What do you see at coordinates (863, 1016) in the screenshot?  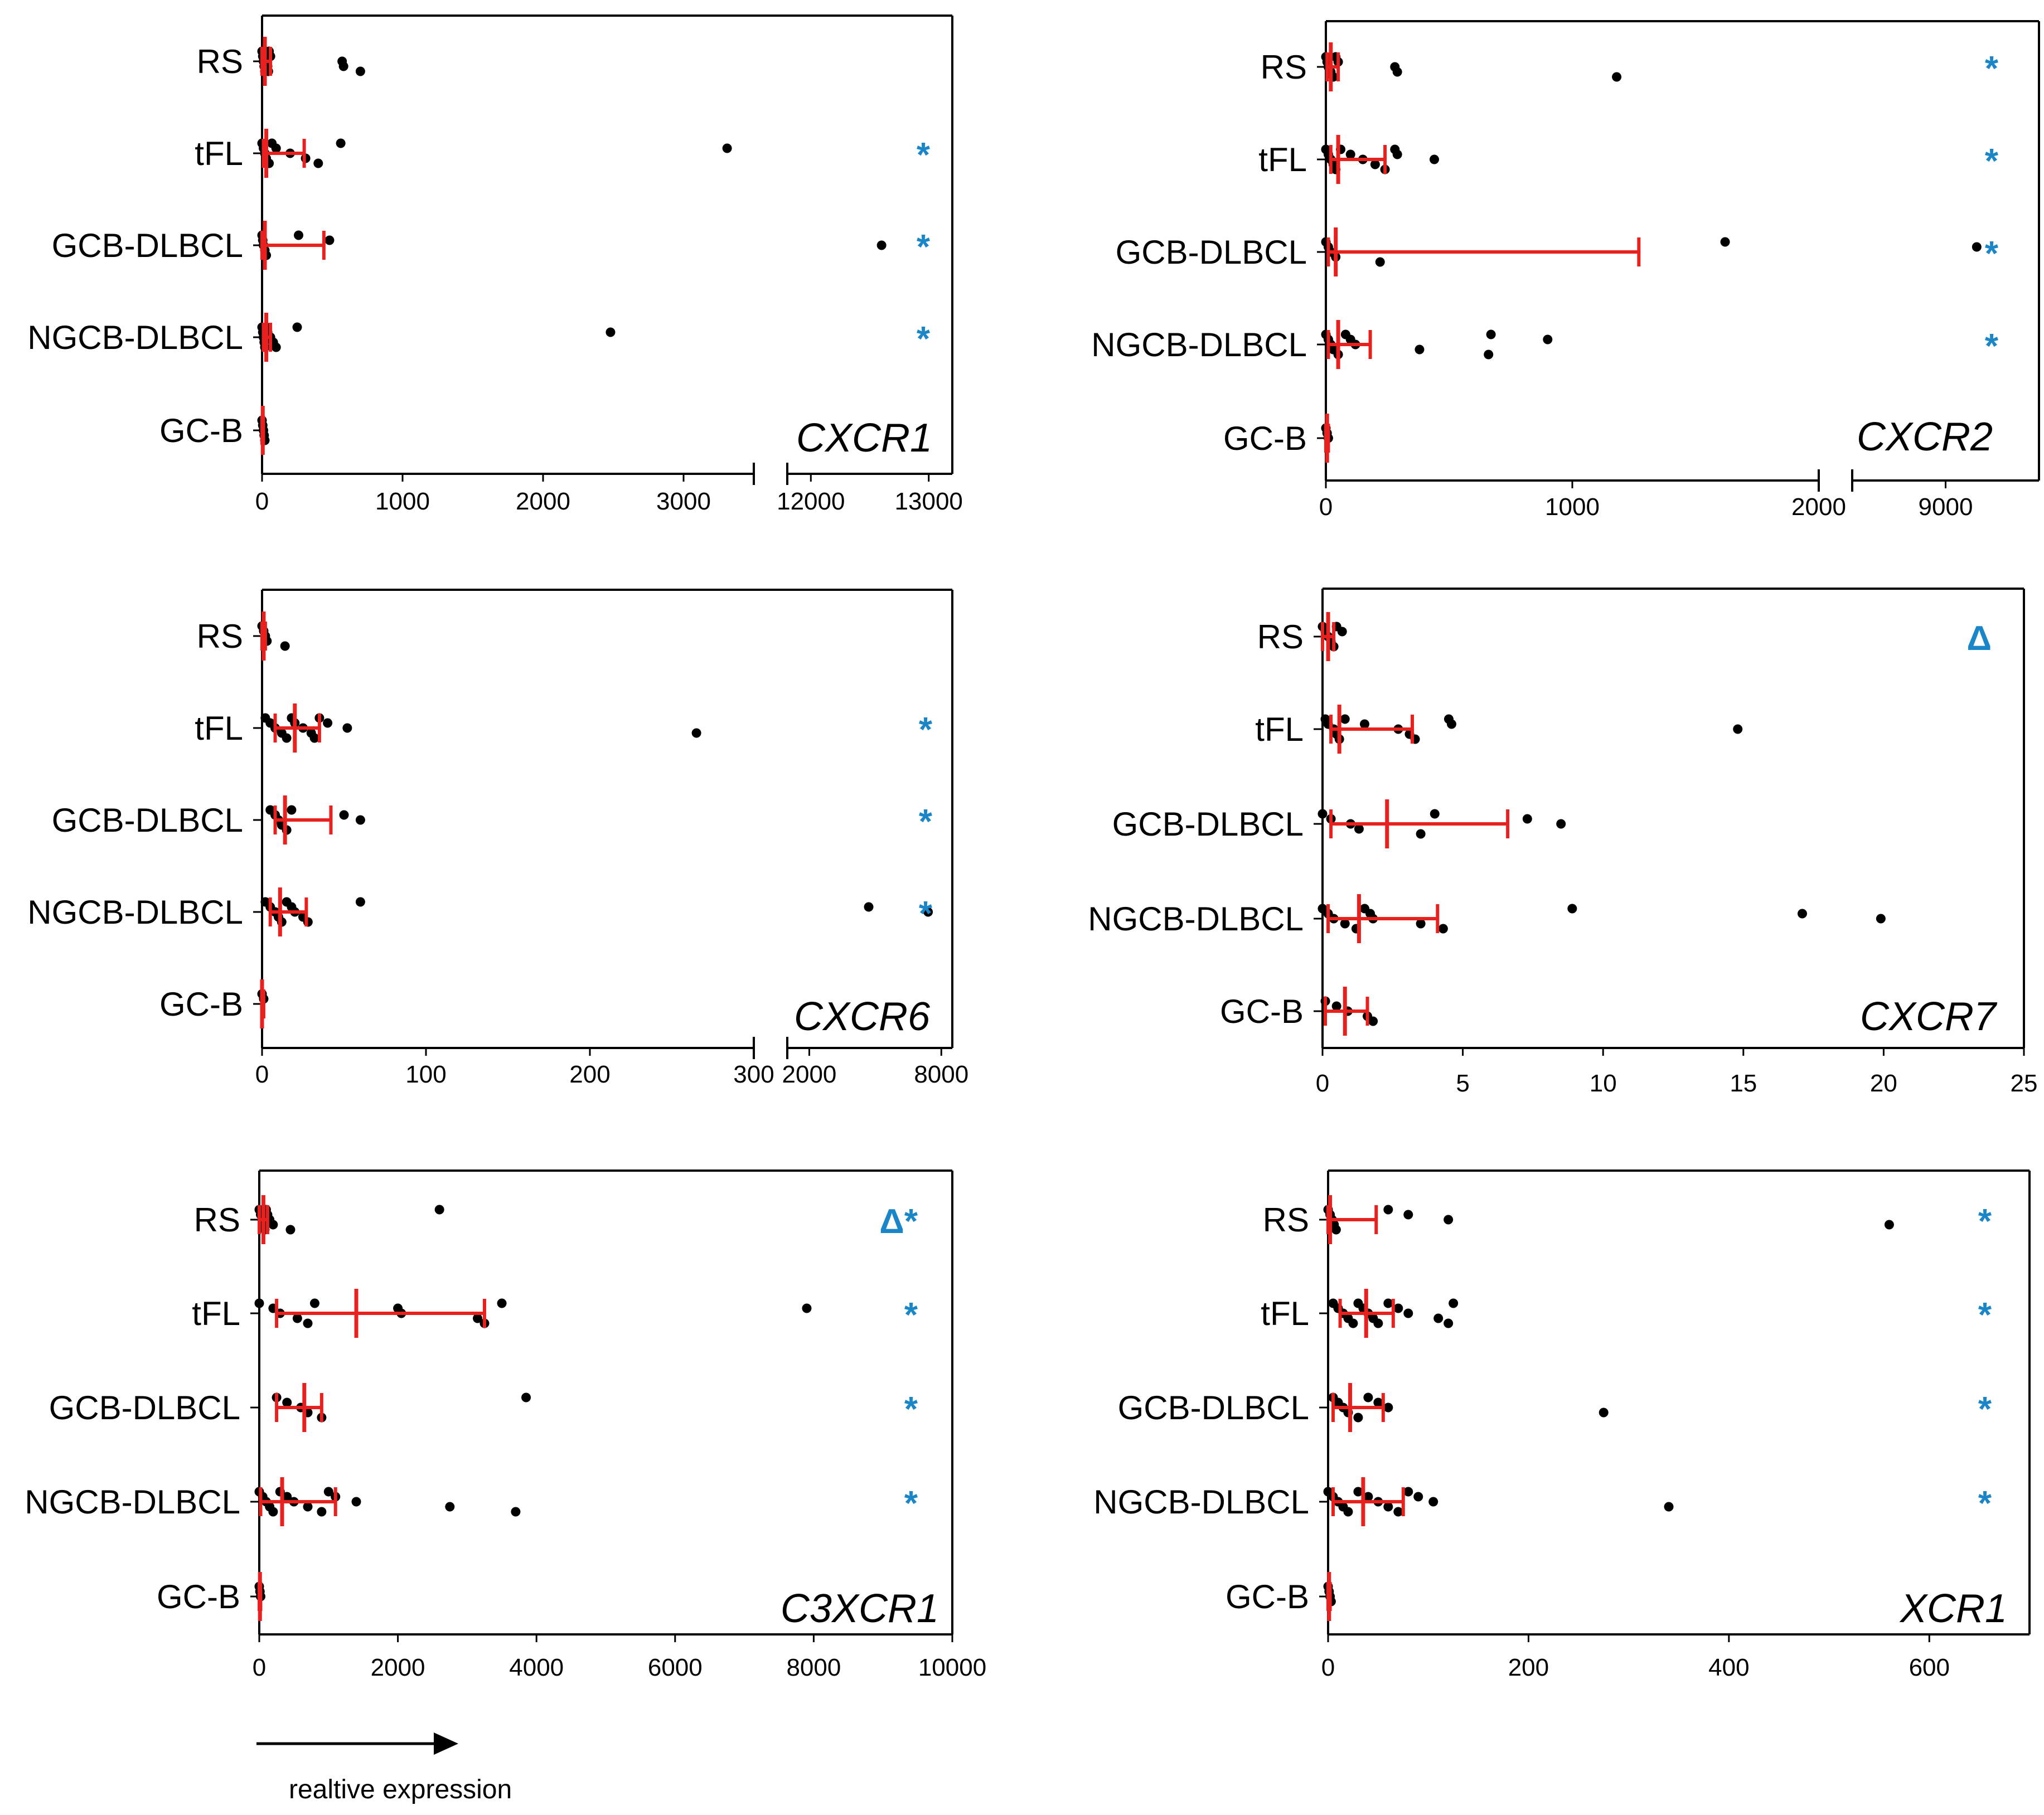 I see `gene-title: CXCR6` at bounding box center [863, 1016].